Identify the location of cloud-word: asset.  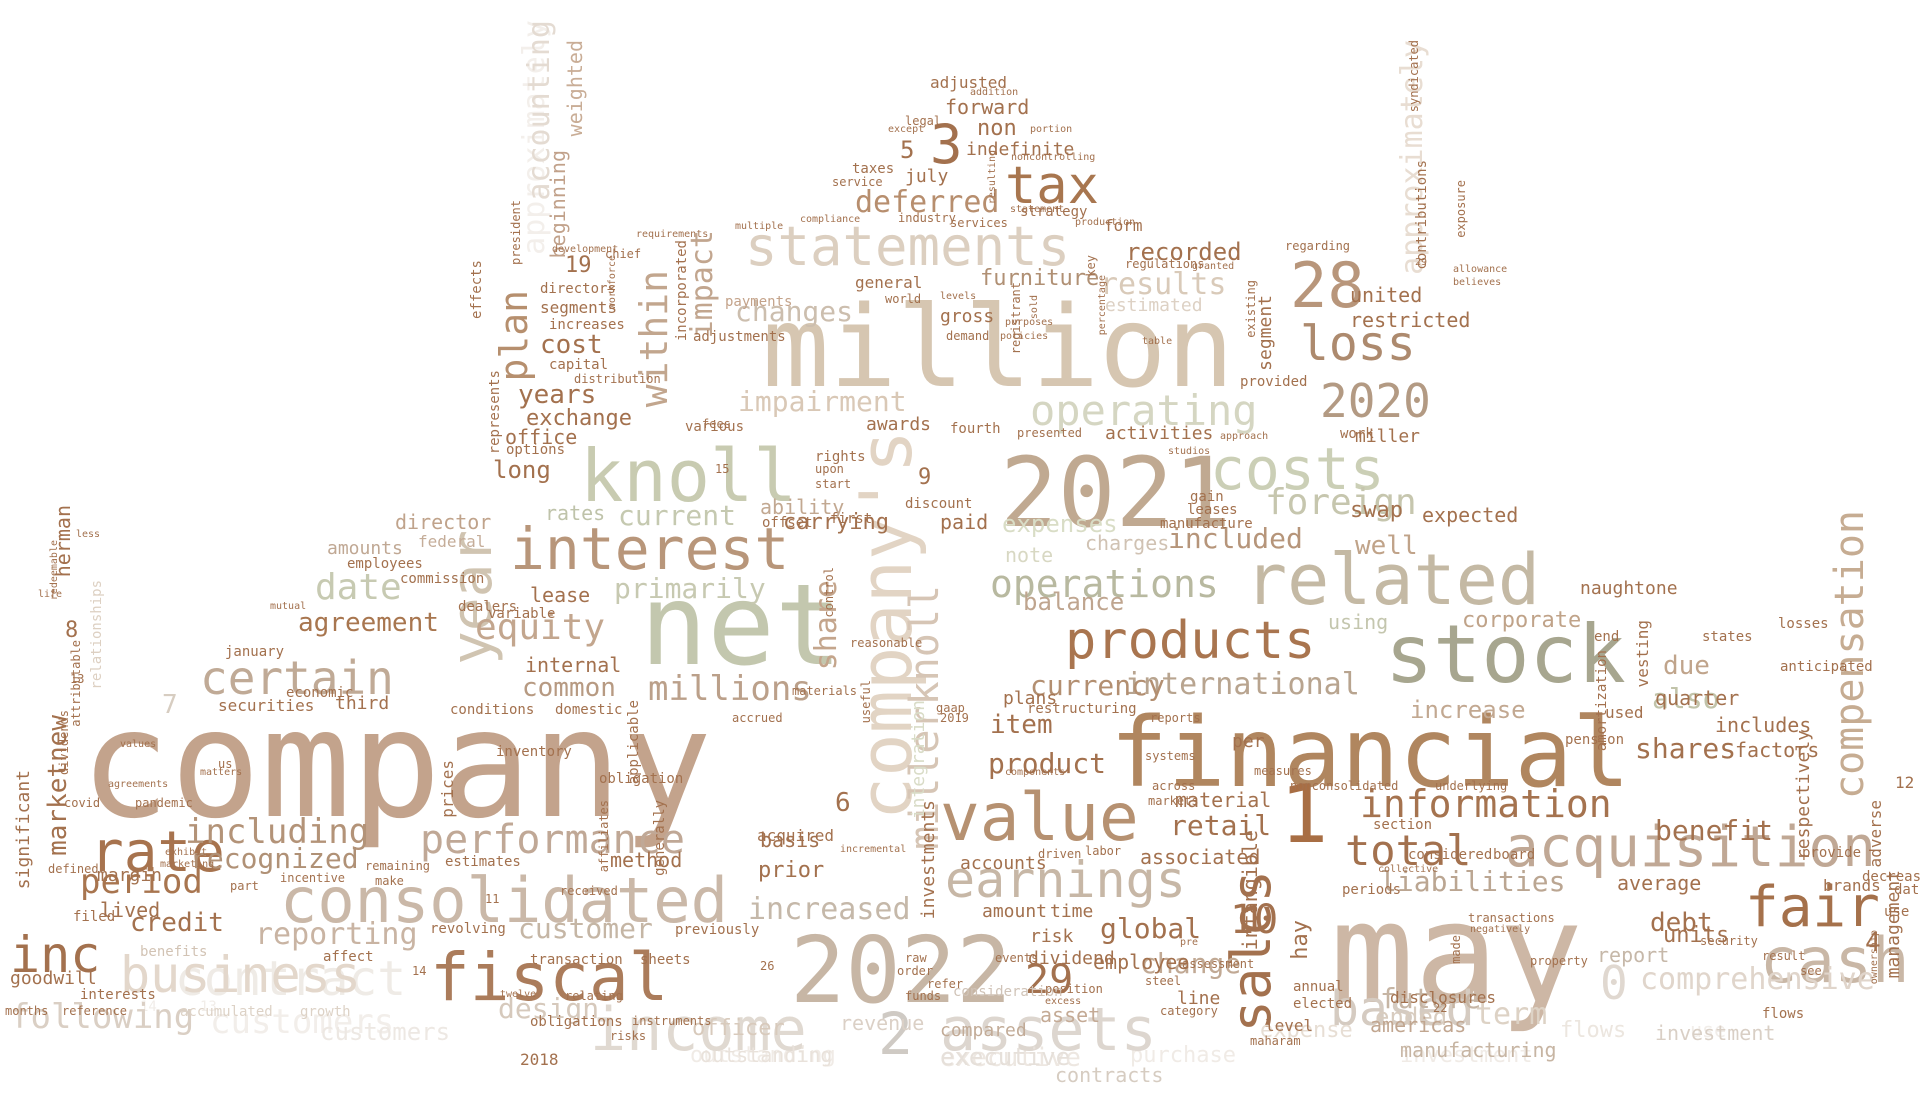
(1070, 1015).